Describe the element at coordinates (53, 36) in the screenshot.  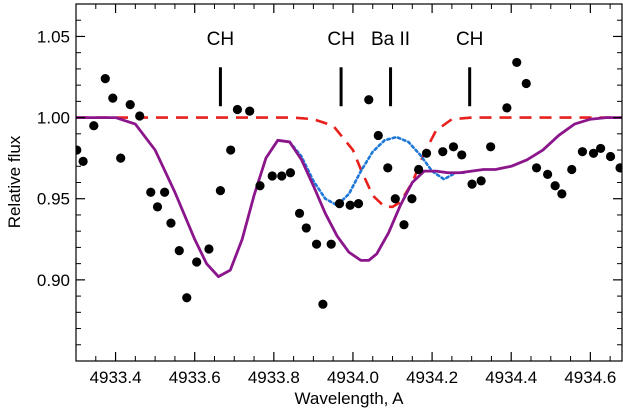
I see `y-tick-label: 1.05` at that location.